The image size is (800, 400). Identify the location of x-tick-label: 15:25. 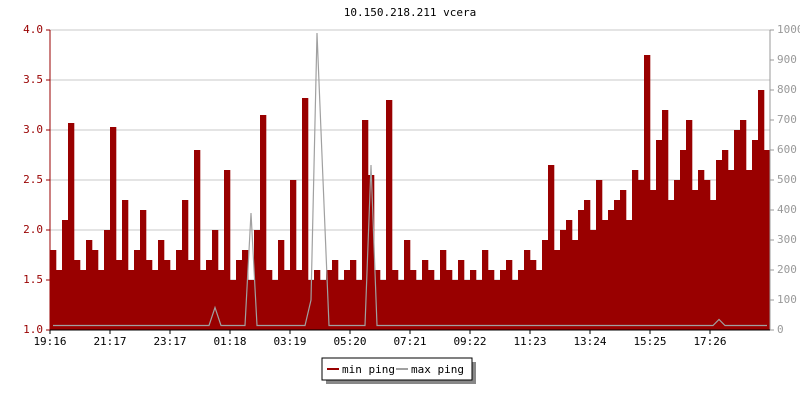
(649, 341).